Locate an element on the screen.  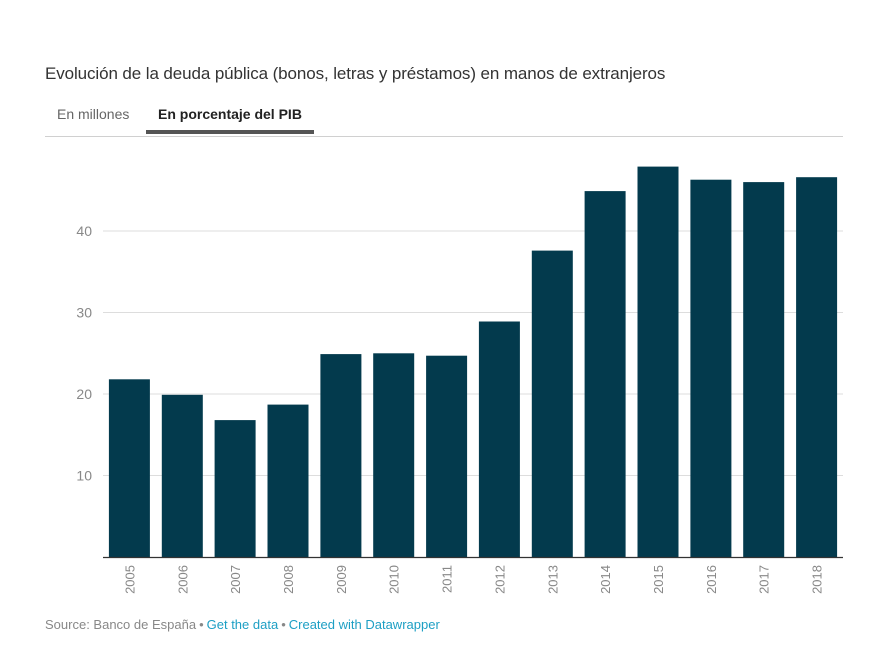
tab-en-porcentaje-del-pib: En porcentaje del PIB is located at coordinates (230, 114).